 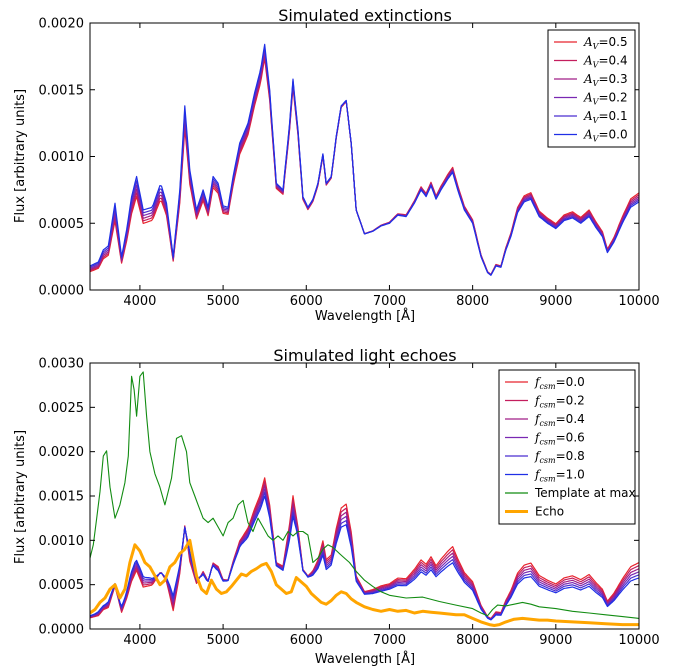 I want to click on extinction-legend-label: AV=0.5, so click(x=605, y=43).